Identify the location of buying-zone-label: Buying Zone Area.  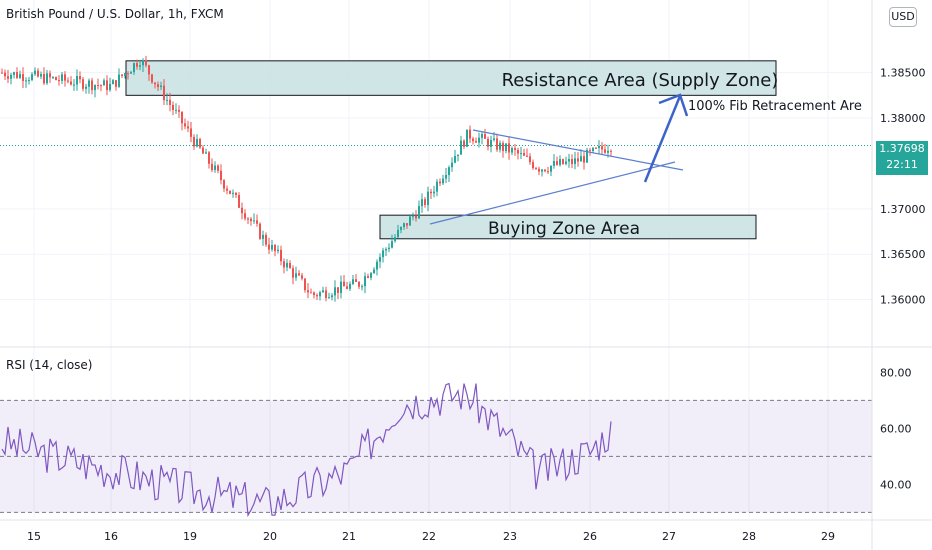
(564, 229).